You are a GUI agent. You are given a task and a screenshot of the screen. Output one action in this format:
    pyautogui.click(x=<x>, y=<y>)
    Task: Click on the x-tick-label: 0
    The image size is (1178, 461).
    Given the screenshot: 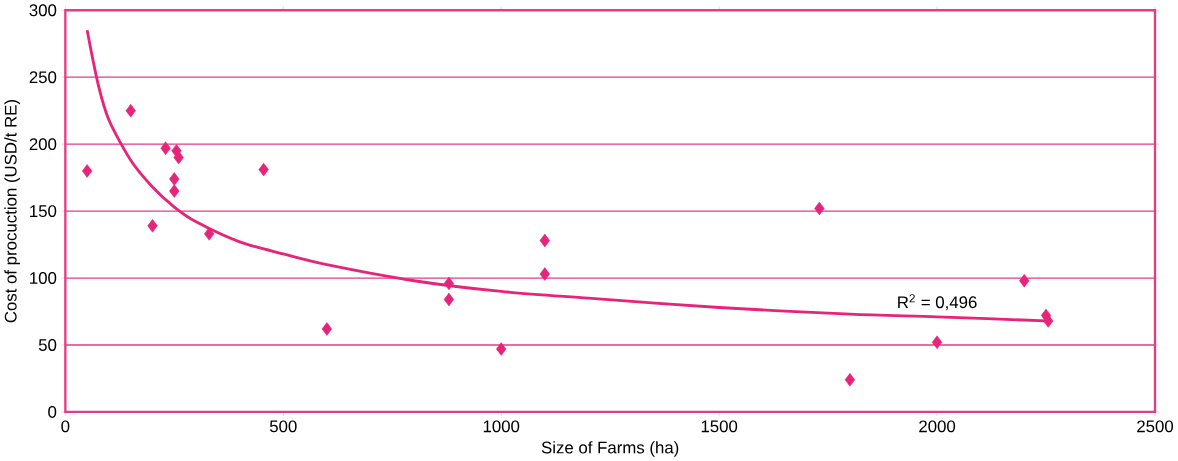 What is the action you would take?
    pyautogui.click(x=65, y=426)
    